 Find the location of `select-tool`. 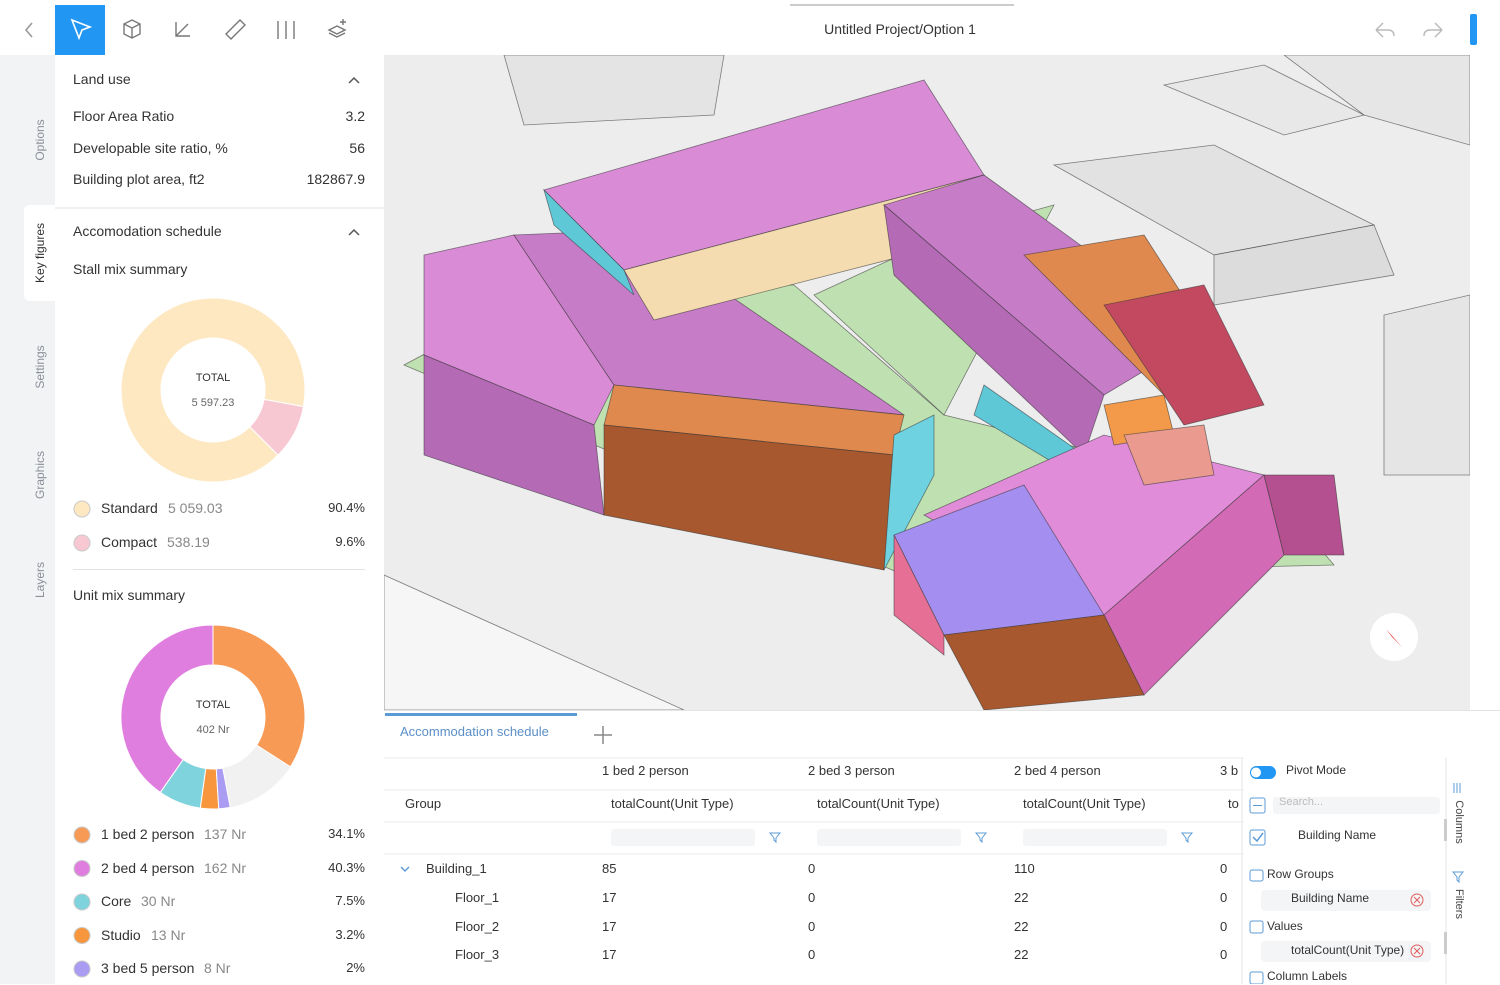

select-tool is located at coordinates (80, 30).